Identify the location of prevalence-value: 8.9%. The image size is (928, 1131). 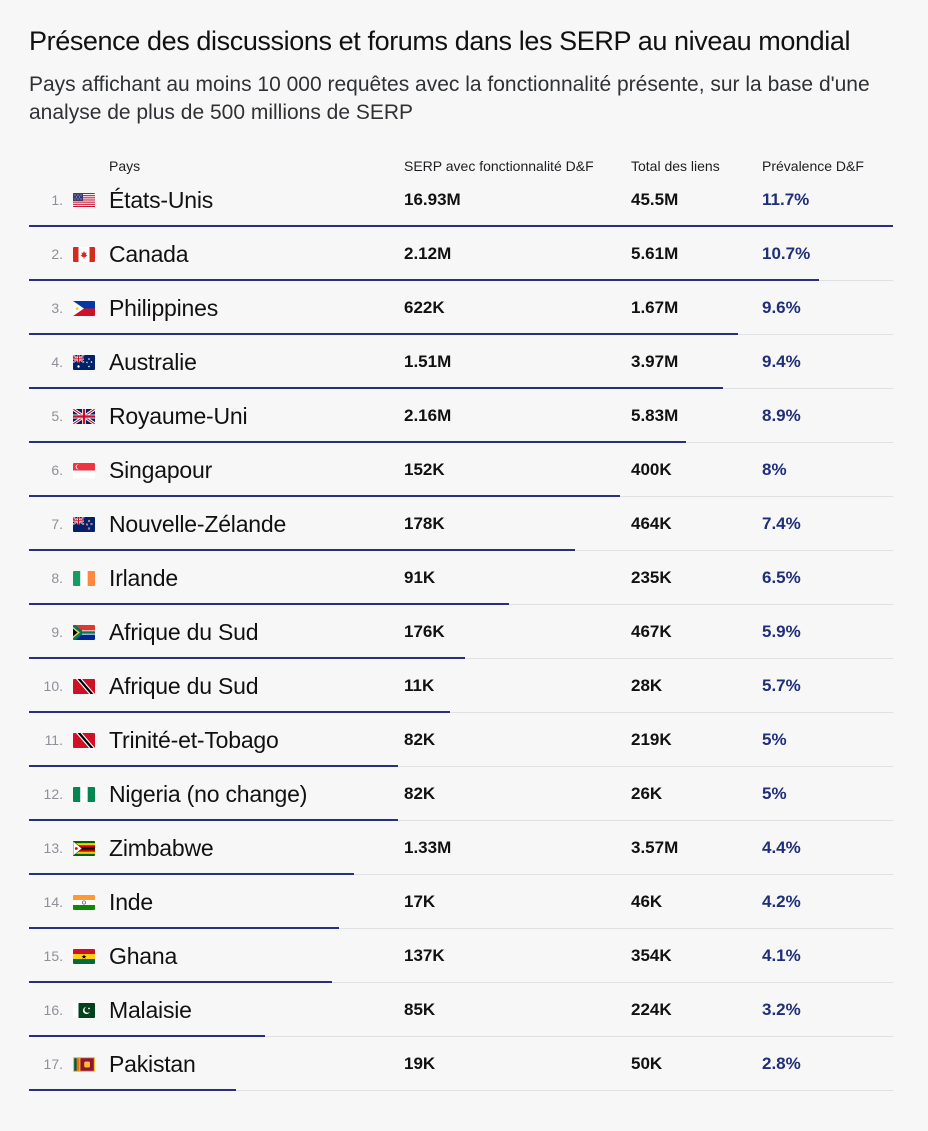
(781, 415).